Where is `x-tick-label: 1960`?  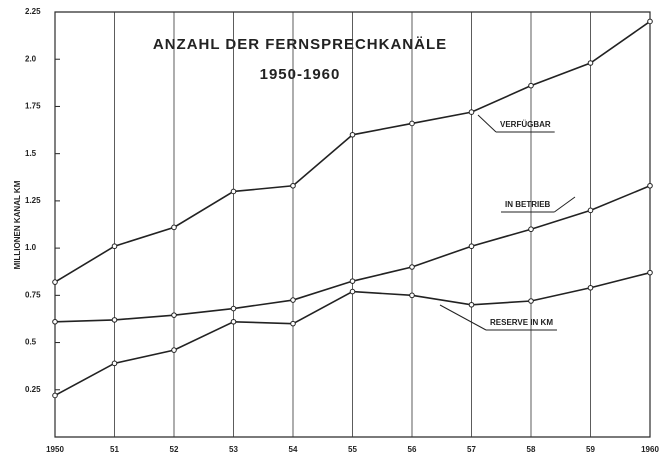
x-tick-label: 1960 is located at coordinates (650, 449).